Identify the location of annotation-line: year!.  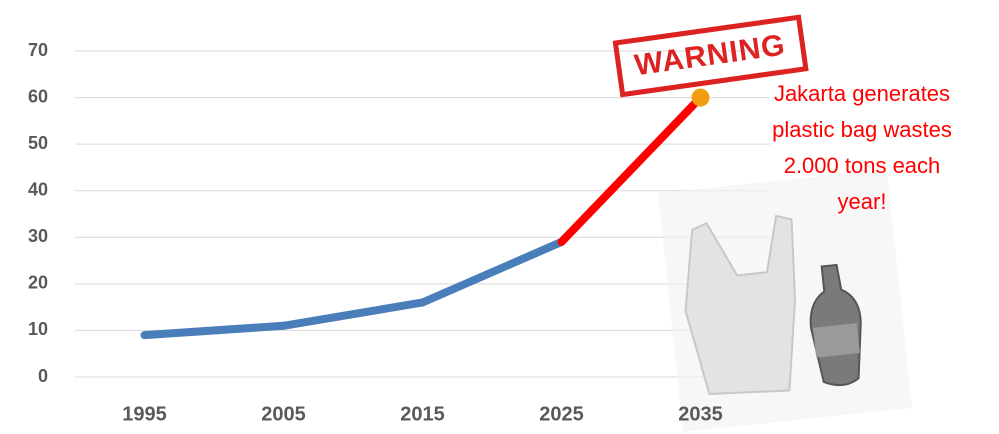
(862, 201).